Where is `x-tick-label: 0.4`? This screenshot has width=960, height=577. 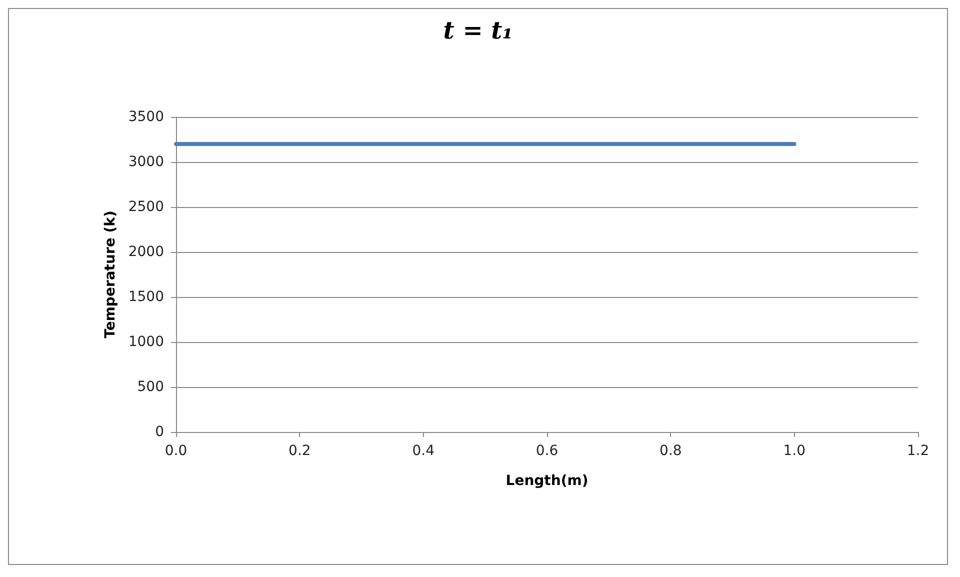 x-tick-label: 0.4 is located at coordinates (423, 451).